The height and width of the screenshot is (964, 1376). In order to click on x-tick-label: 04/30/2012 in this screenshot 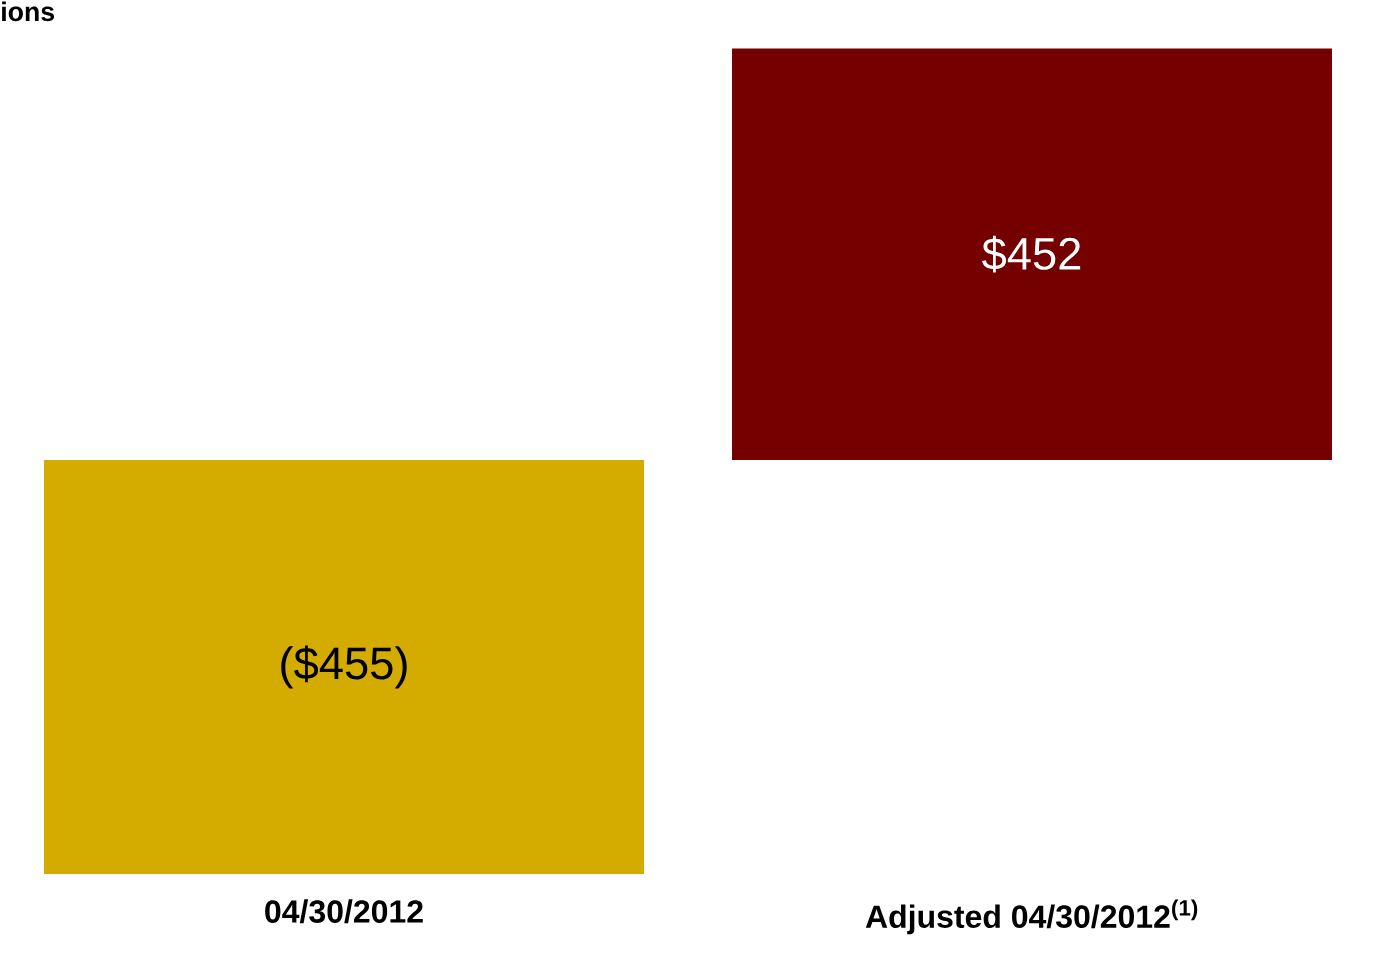, I will do `click(344, 911)`.